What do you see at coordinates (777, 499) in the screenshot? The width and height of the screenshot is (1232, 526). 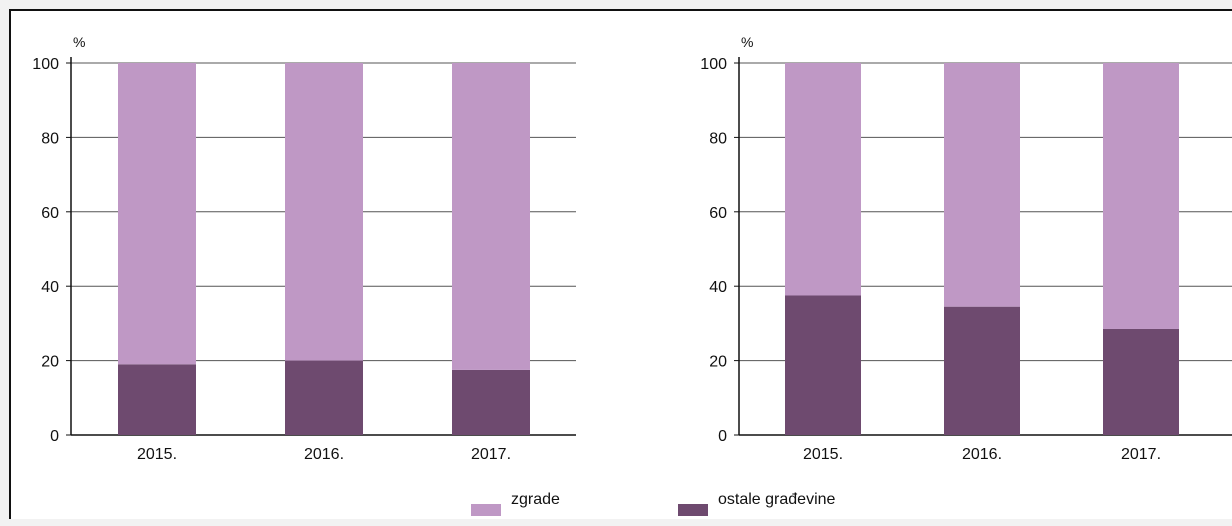 I see `legend-label-ostale: ostale građevine` at bounding box center [777, 499].